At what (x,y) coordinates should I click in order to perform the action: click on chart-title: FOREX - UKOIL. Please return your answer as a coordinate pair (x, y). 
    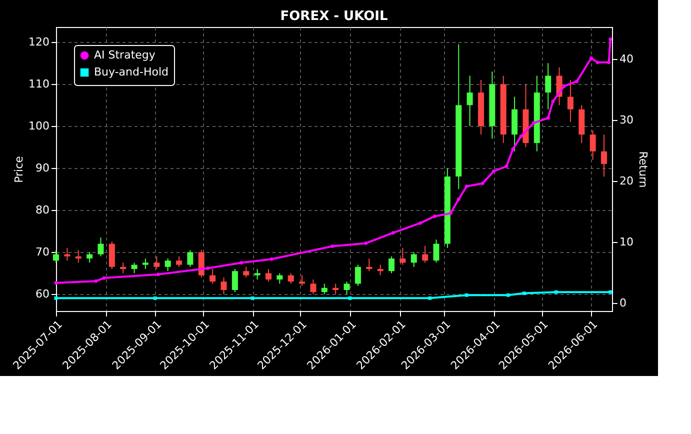
    Looking at the image, I should click on (334, 16).